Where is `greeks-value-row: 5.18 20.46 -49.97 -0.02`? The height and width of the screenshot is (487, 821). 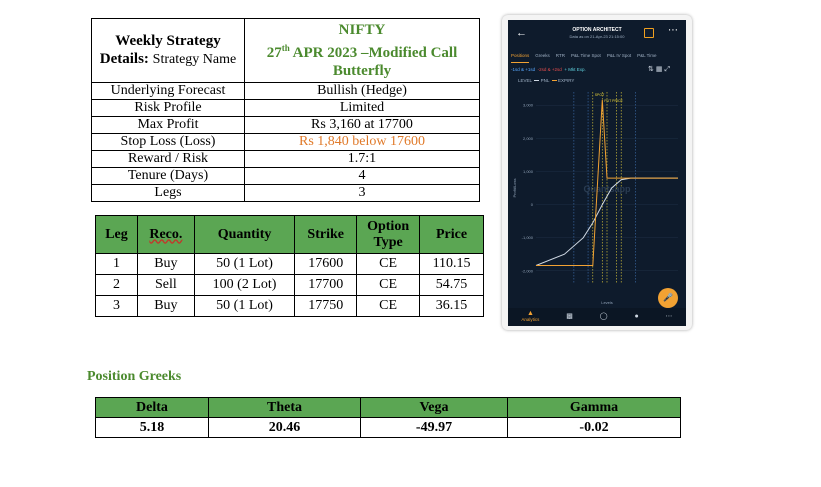 greeks-value-row: 5.18 20.46 -49.97 -0.02 is located at coordinates (388, 427).